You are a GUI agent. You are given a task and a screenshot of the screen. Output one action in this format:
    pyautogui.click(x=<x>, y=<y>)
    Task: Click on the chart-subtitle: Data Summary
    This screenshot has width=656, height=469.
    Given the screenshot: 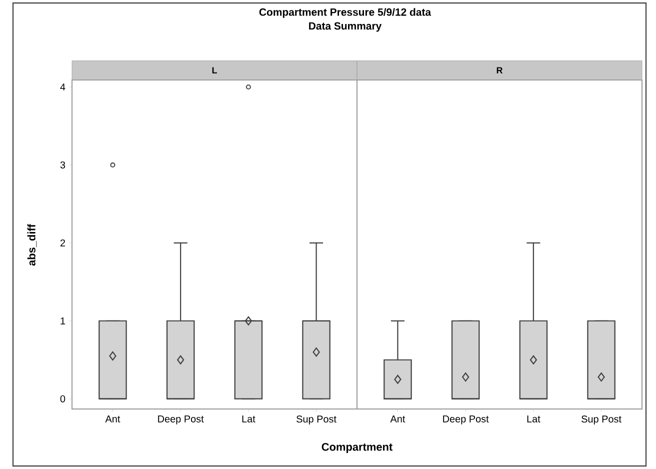 What is the action you would take?
    pyautogui.click(x=345, y=27)
    